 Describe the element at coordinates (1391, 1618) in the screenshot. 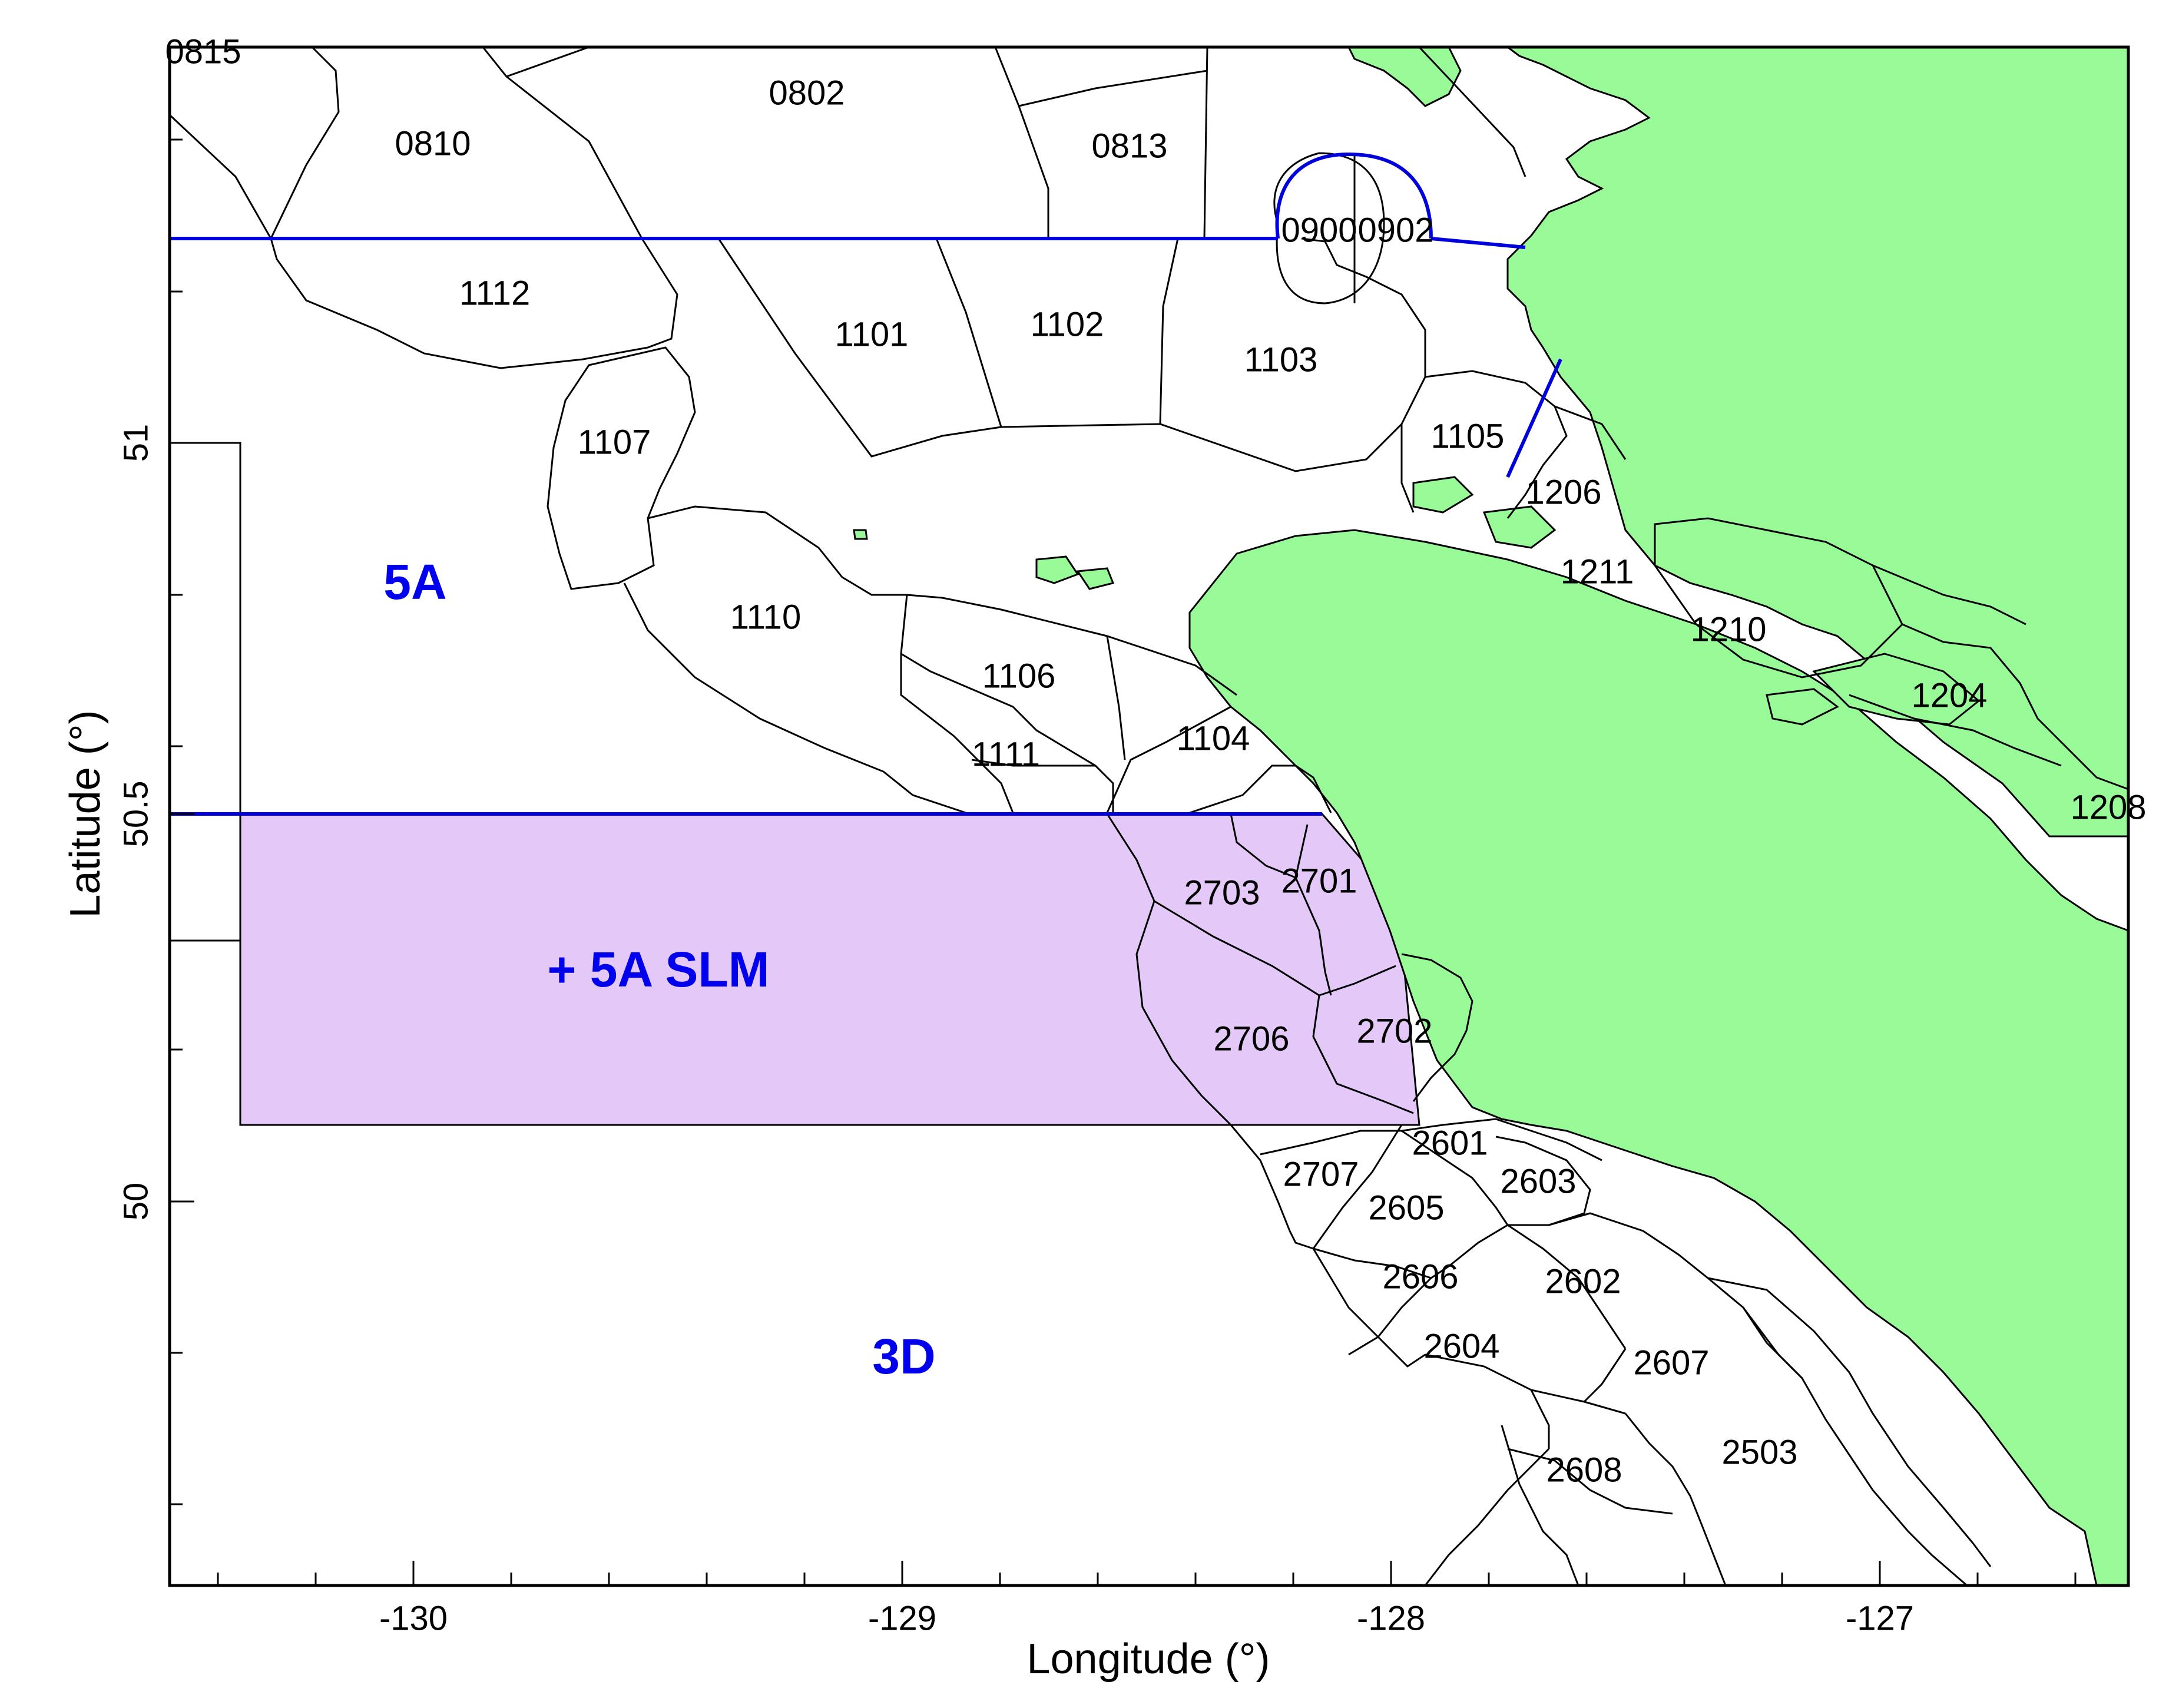

I see `x-tick-label: -128` at that location.